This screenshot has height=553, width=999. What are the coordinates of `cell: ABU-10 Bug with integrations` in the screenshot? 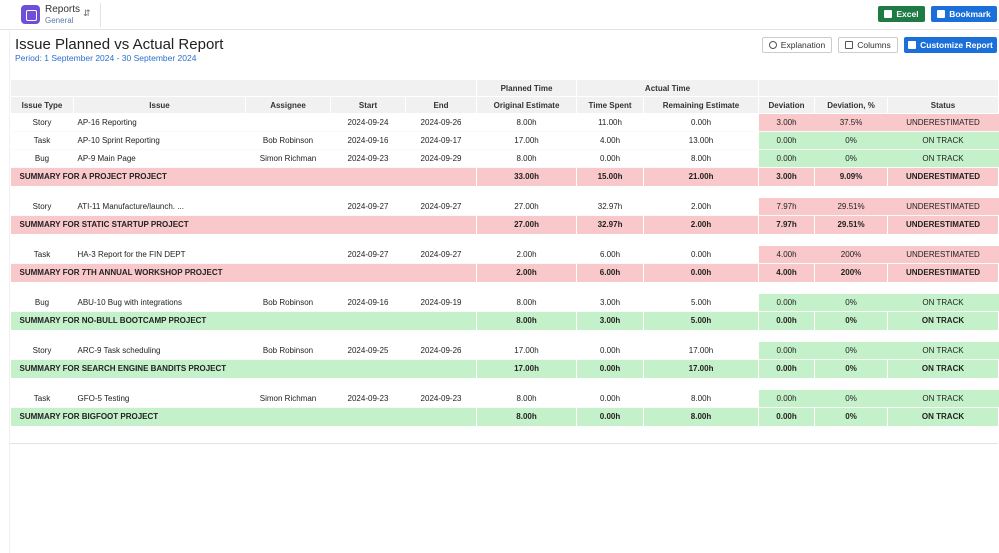 It's located at (159, 302).